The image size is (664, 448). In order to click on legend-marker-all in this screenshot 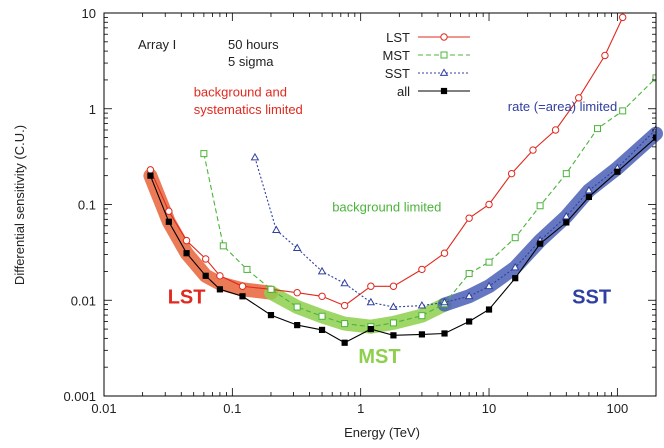, I will do `click(444, 91)`.